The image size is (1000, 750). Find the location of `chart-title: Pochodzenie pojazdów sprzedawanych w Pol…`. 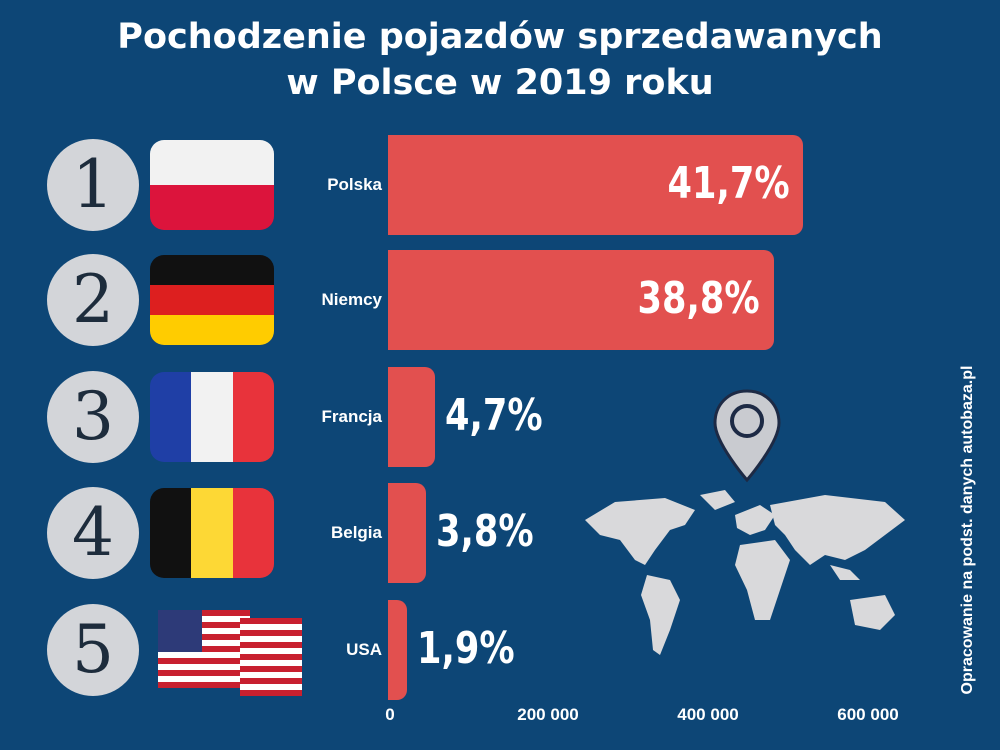

chart-title: Pochodzenie pojazdów sprzedawanych w Pol… is located at coordinates (500, 60).